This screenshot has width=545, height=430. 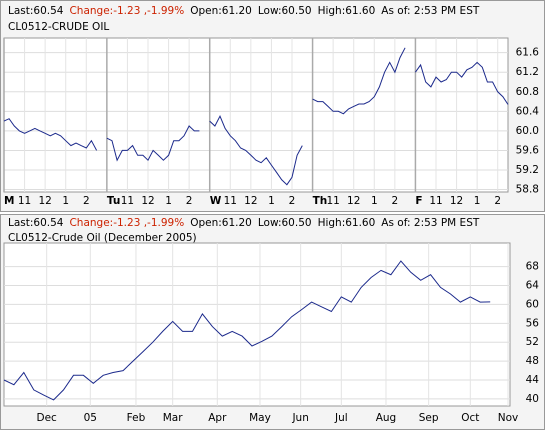 What do you see at coordinates (508, 418) in the screenshot?
I see `x-tick-label: Nov` at bounding box center [508, 418].